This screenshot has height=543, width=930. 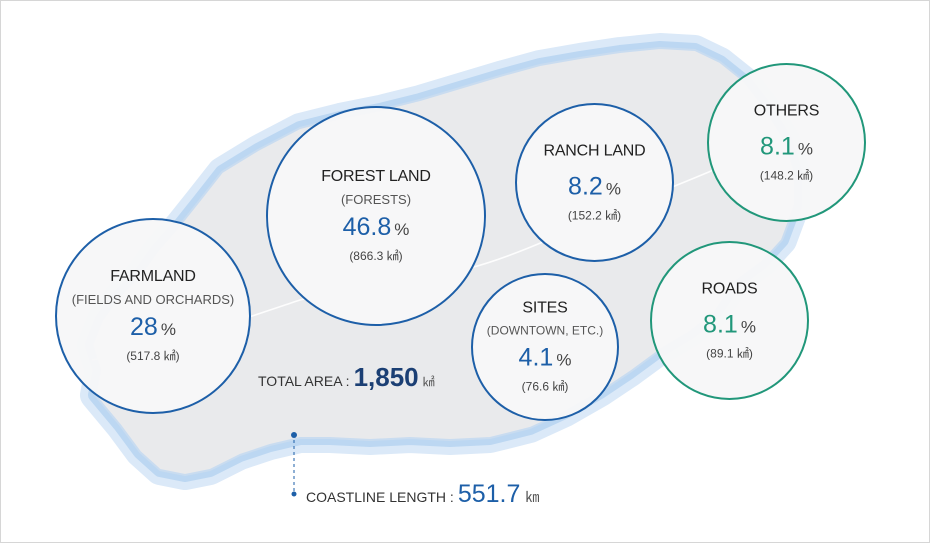 What do you see at coordinates (386, 377) in the screenshot?
I see `total-area-value: 1,850` at bounding box center [386, 377].